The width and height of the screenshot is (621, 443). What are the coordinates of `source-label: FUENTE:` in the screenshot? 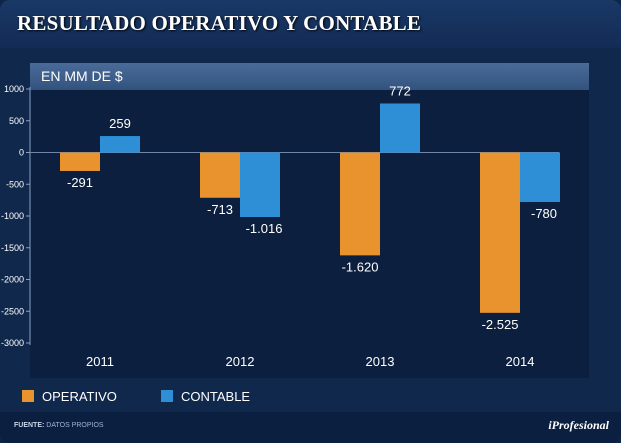 It's located at (29, 425).